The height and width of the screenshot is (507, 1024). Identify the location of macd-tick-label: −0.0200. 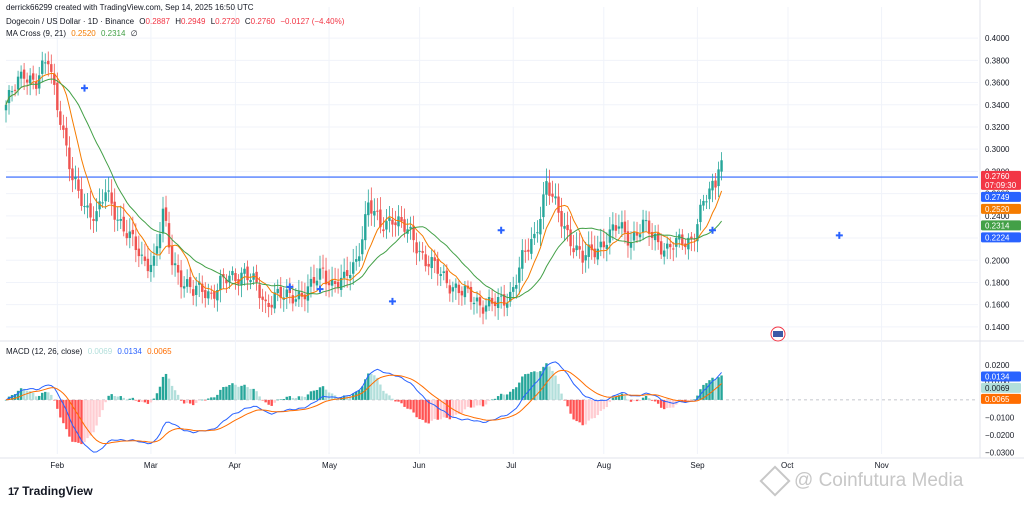
(1000, 435).